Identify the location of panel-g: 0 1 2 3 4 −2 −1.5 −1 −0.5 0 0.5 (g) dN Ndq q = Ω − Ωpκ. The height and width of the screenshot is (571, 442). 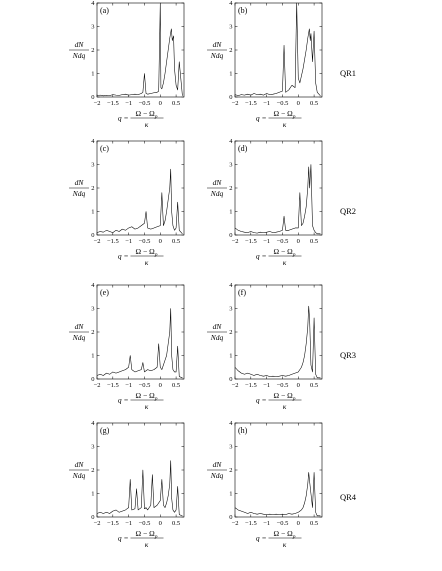
(127, 484).